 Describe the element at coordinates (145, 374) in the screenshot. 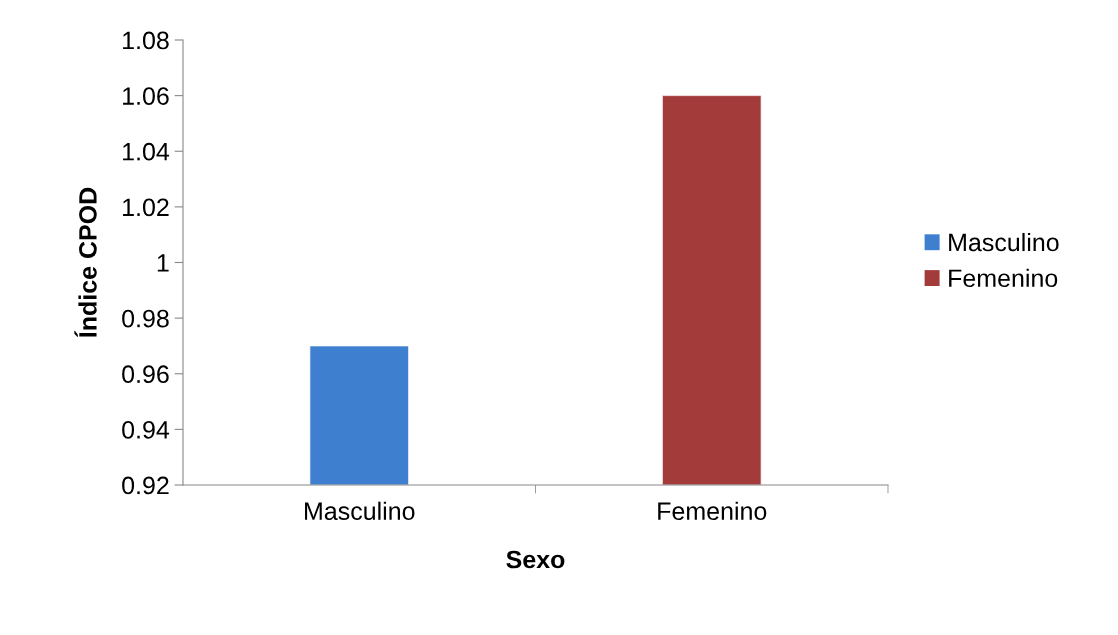

I see `y-tick-label: 0.96` at that location.